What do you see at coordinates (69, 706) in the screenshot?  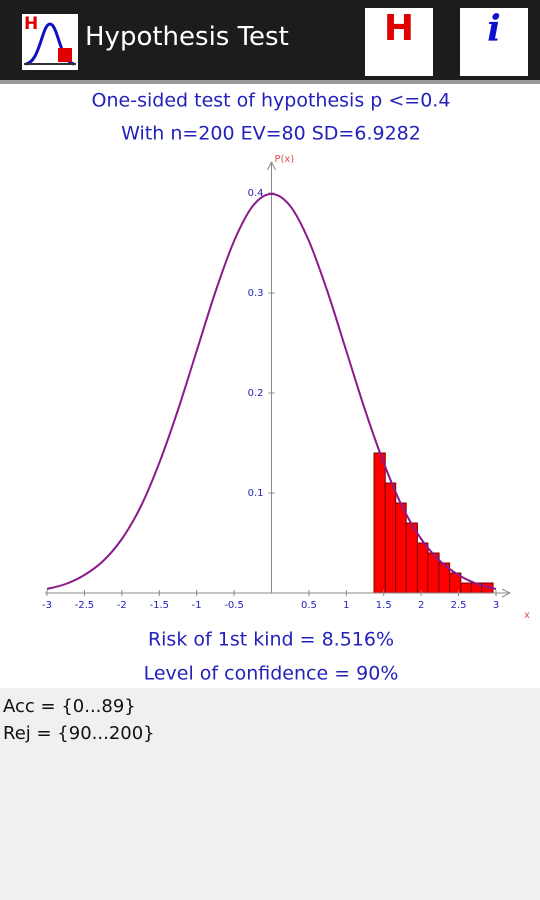 I see `accept-region: Acc = {0...89}` at bounding box center [69, 706].